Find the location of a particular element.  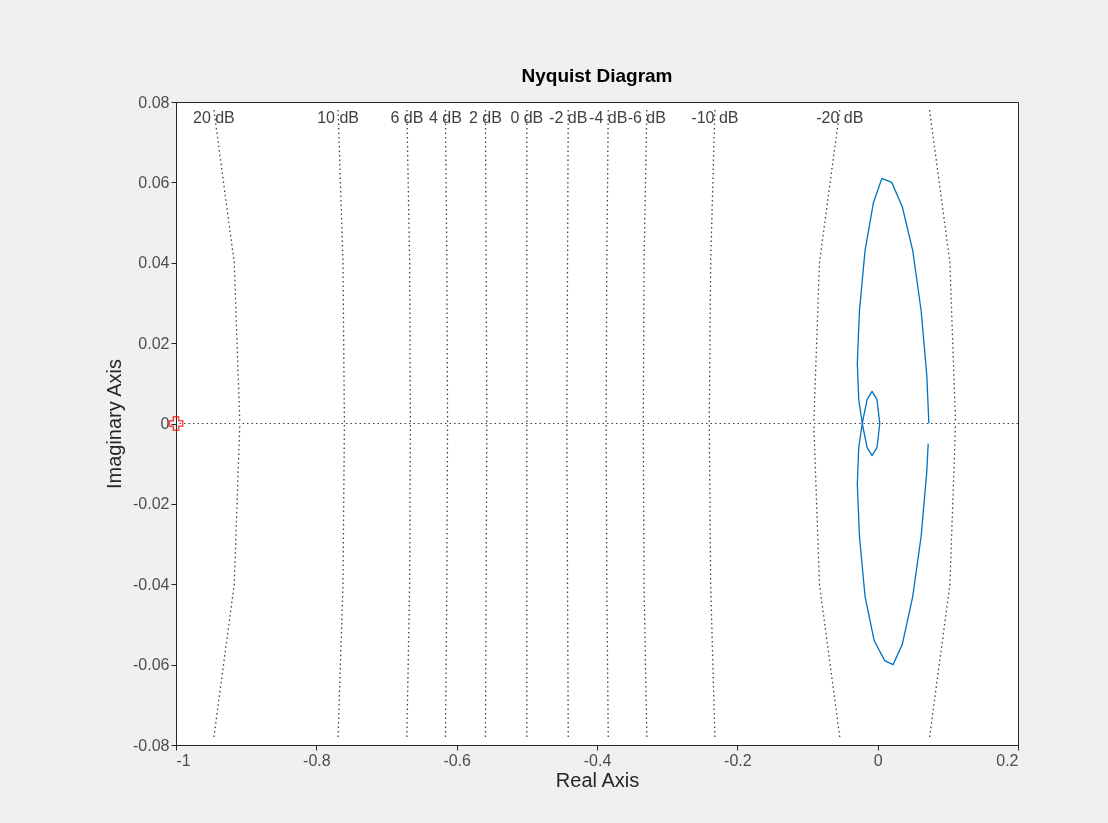

series-label: -4 dB is located at coordinates (608, 118).